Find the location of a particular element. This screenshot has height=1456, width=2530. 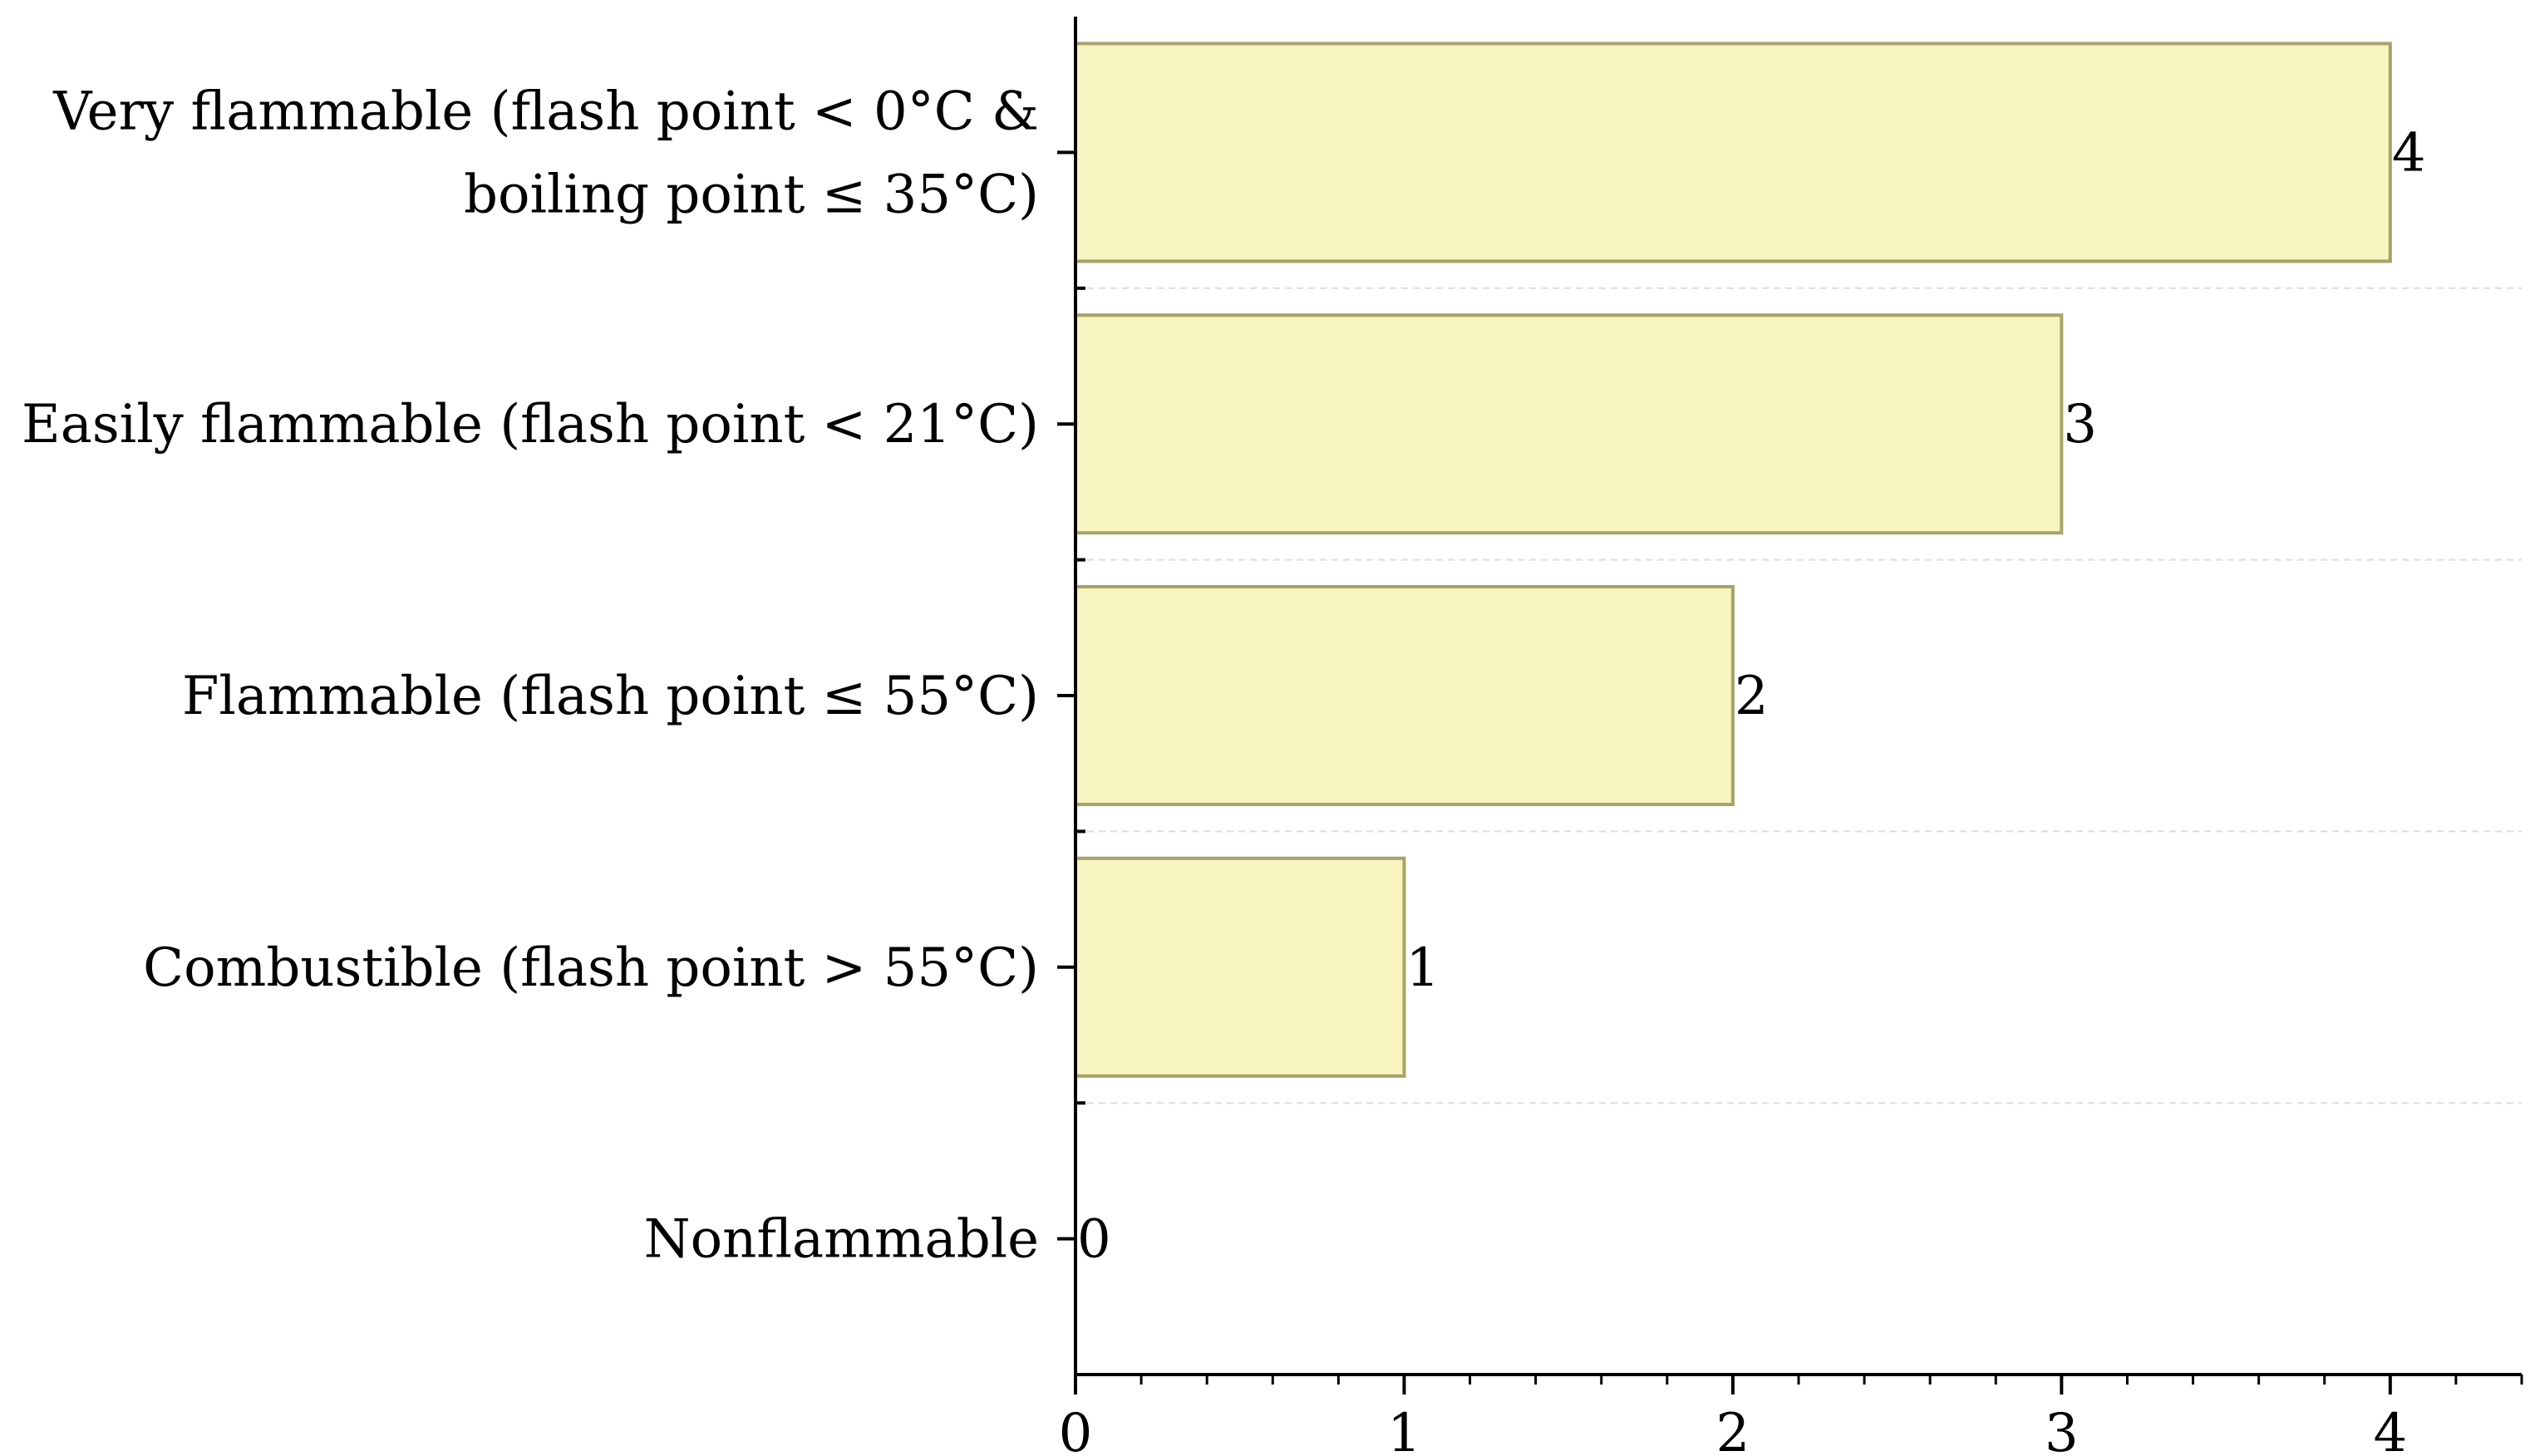

x-tick-label: 2 is located at coordinates (1733, 1429).